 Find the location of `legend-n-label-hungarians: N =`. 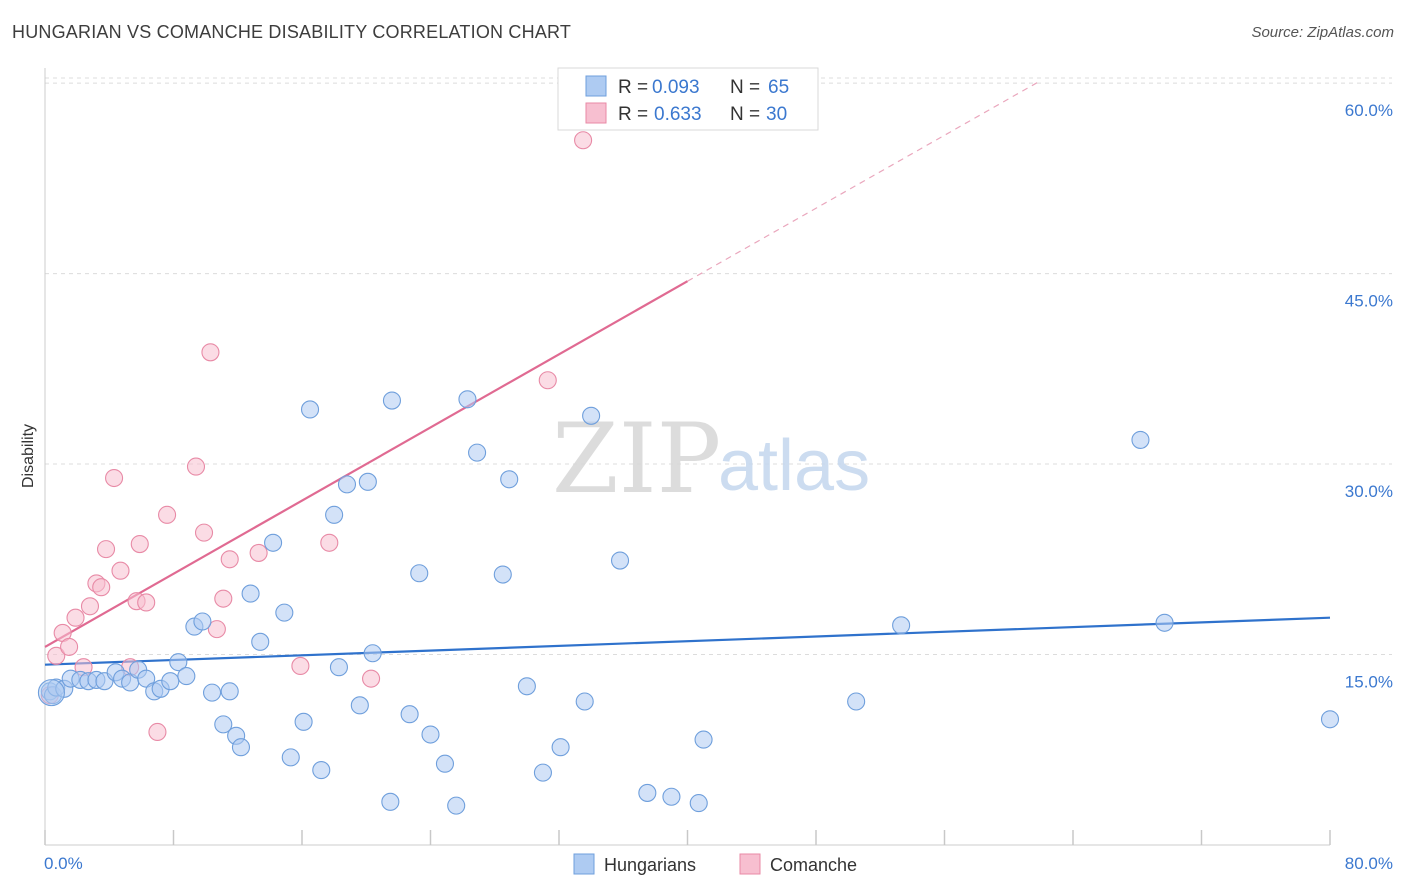

legend-n-label-hungarians: N = is located at coordinates (745, 87).